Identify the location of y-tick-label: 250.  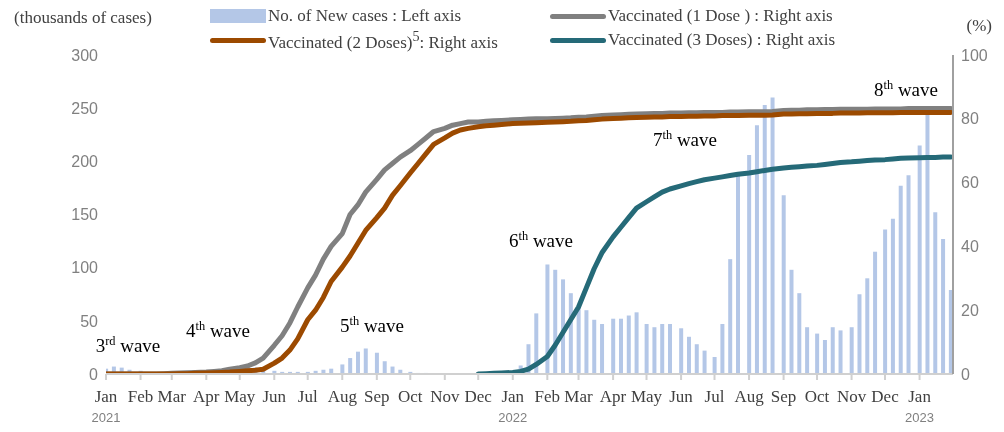
(85, 108).